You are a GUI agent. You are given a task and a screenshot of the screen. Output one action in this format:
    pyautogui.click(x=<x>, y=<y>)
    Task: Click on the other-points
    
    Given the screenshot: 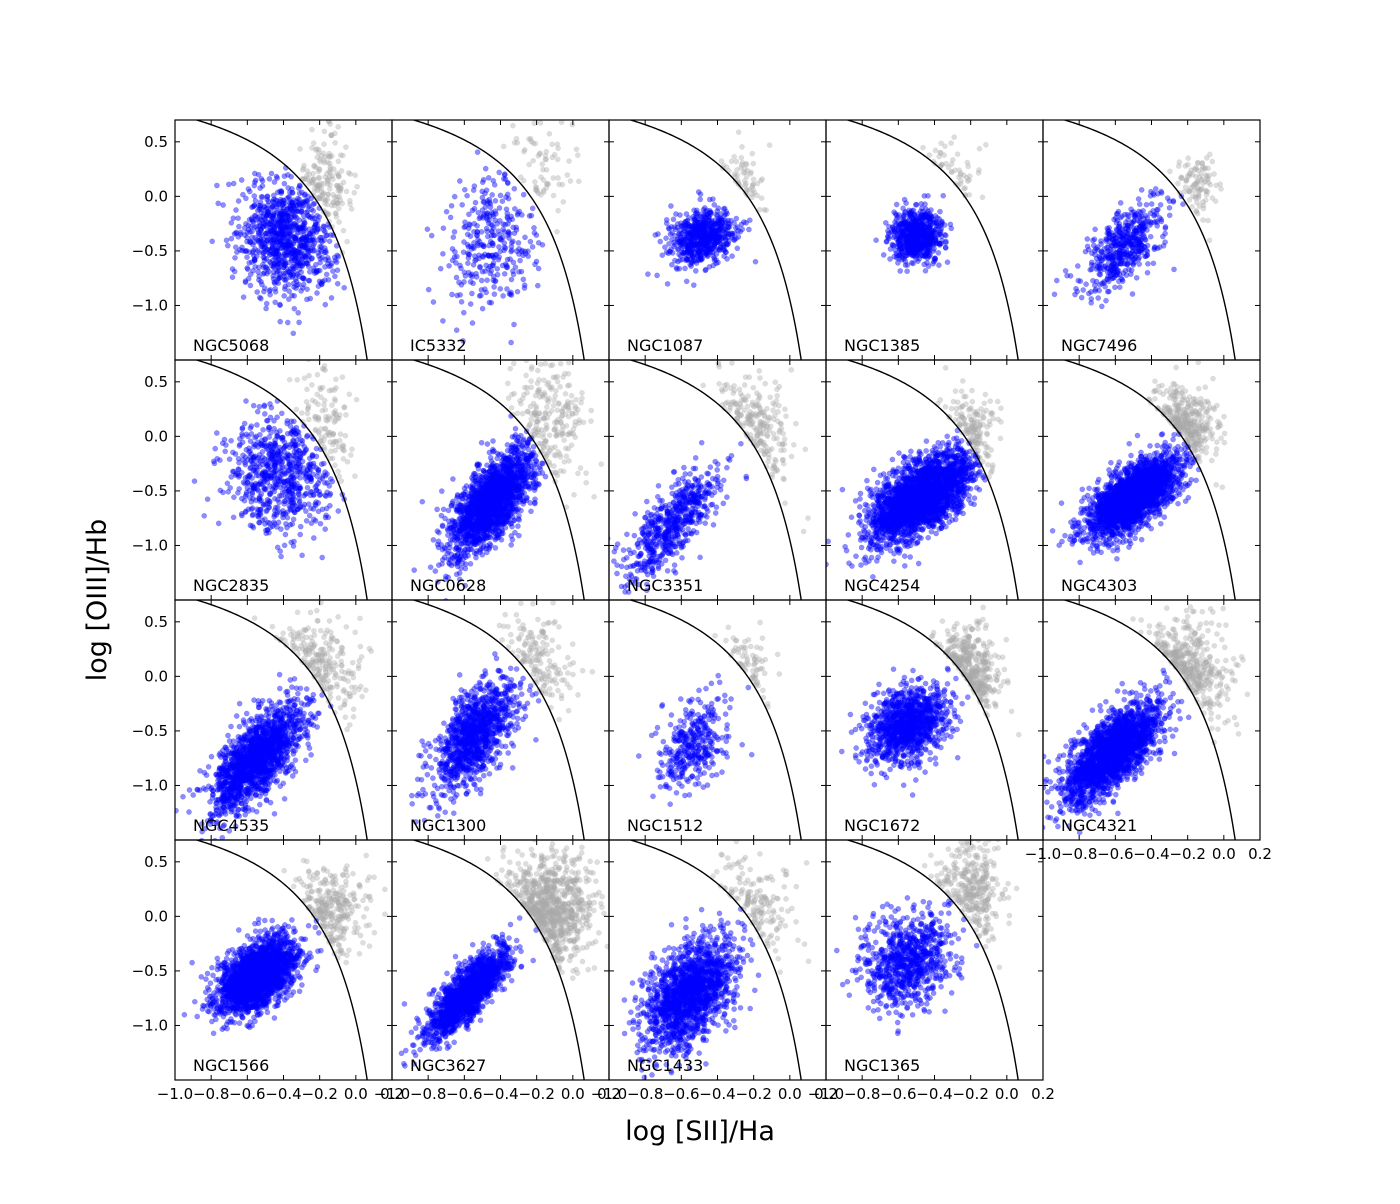 What is the action you would take?
    pyautogui.click(x=954, y=167)
    